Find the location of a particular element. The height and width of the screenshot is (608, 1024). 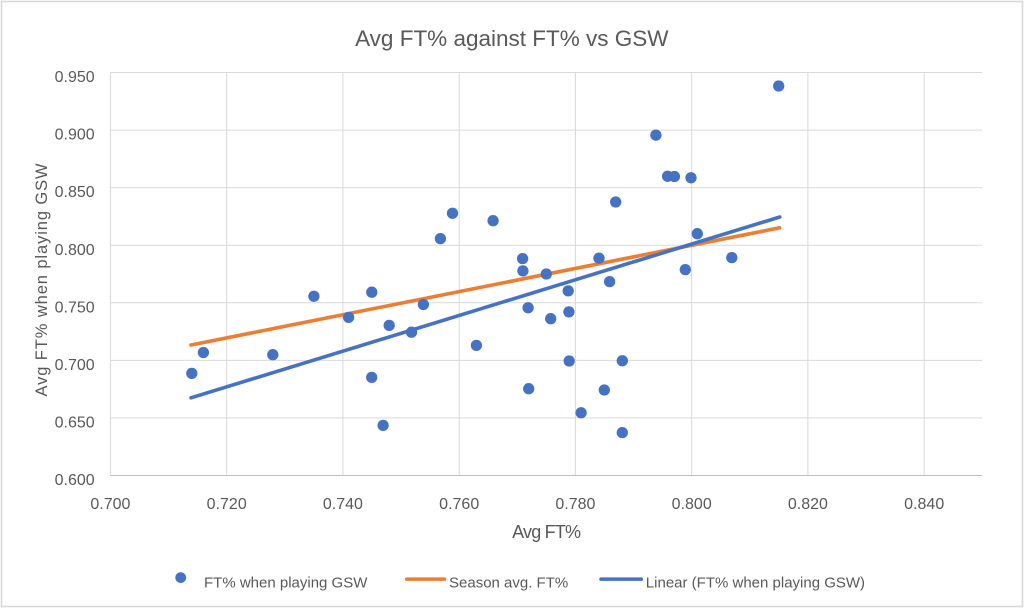

svg-text: 0.840 is located at coordinates (924, 504).